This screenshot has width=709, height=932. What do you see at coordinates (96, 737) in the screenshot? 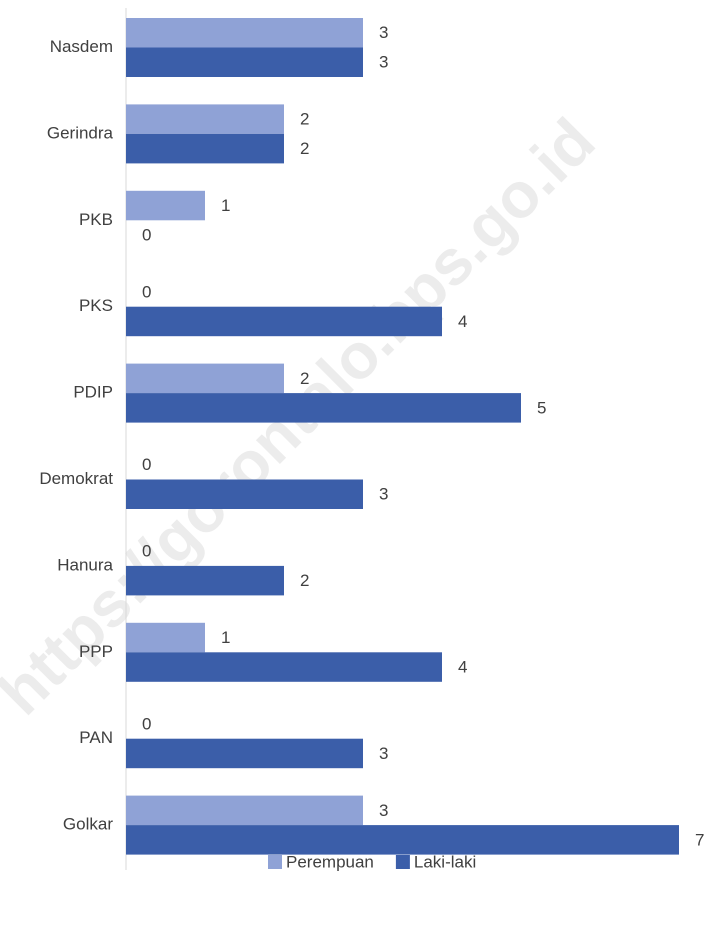
I see `y-tick-label: PAN` at bounding box center [96, 737].